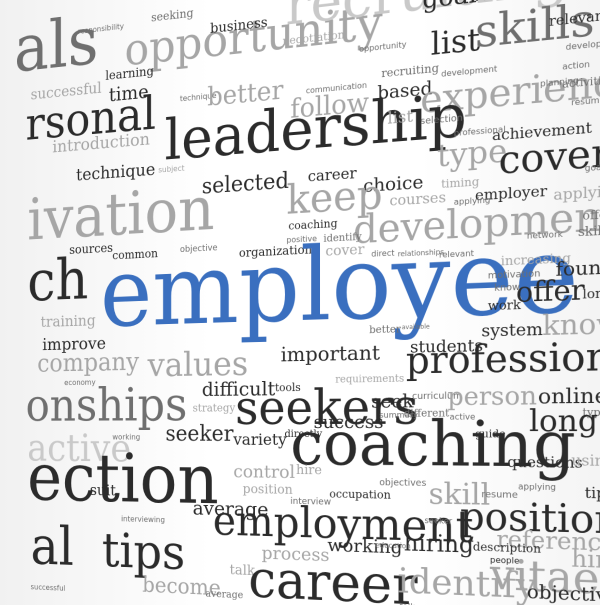  I want to click on cloud-word: know, so click(507, 288).